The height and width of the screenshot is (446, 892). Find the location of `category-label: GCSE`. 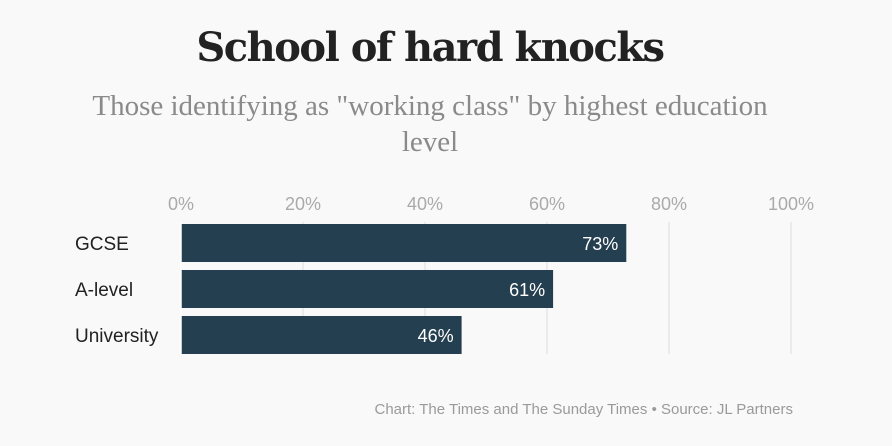

category-label: GCSE is located at coordinates (102, 244).